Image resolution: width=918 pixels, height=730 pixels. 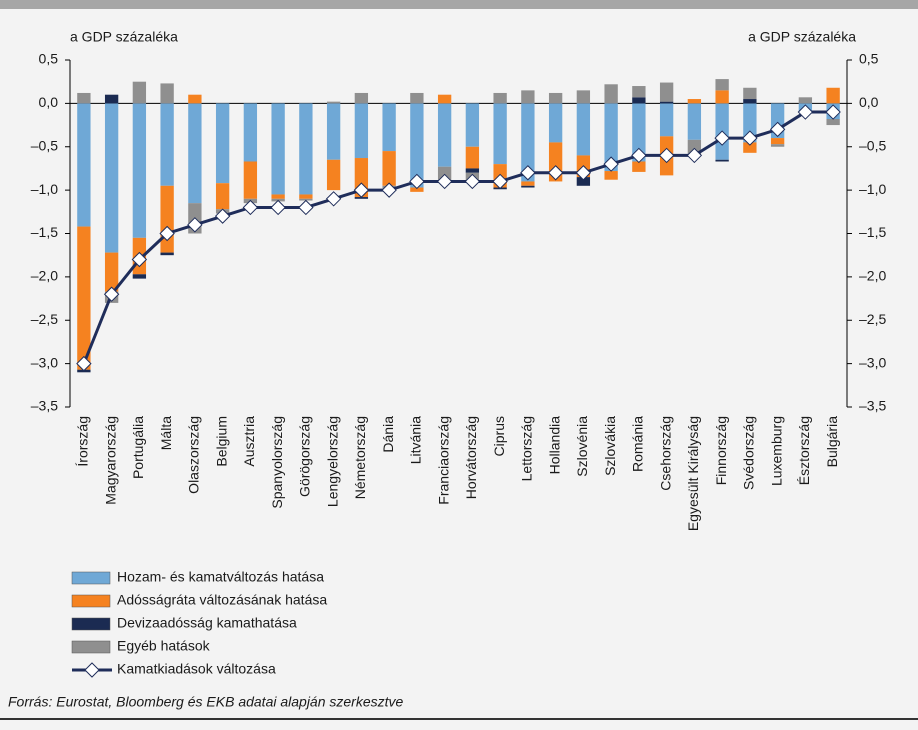 I want to click on y-tick-label: –3,5, so click(x=44, y=406).